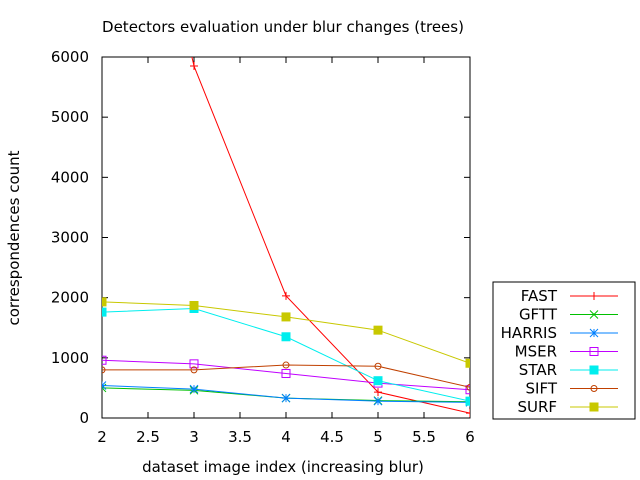 This screenshot has height=480, width=640. I want to click on series-harris, so click(286, 394).